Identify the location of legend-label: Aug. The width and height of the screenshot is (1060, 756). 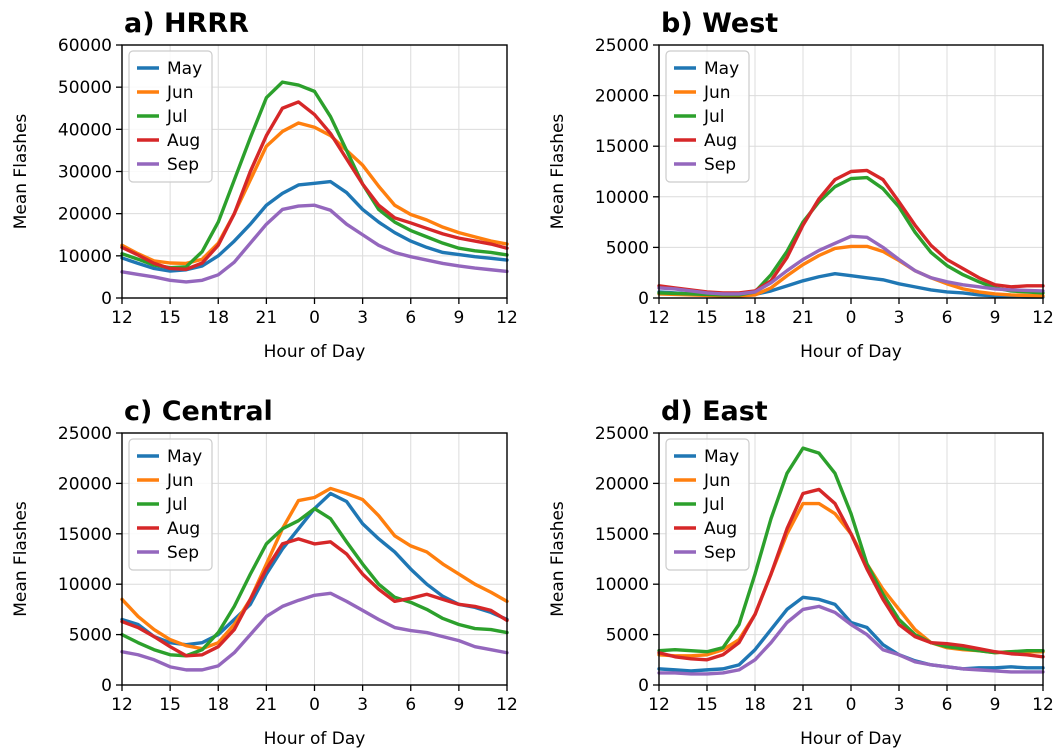
(183, 529).